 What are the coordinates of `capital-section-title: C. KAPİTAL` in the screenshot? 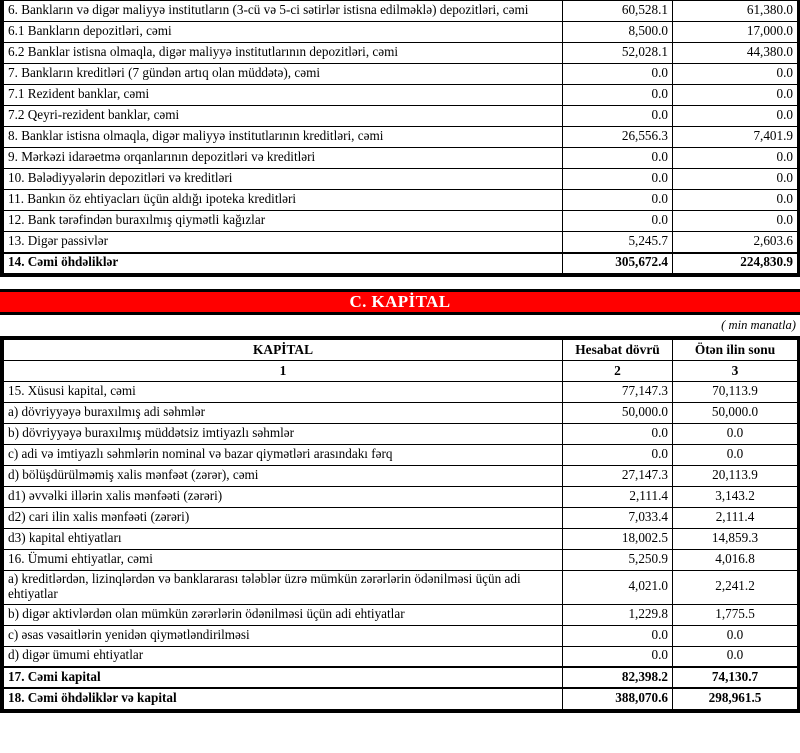 It's located at (400, 301).